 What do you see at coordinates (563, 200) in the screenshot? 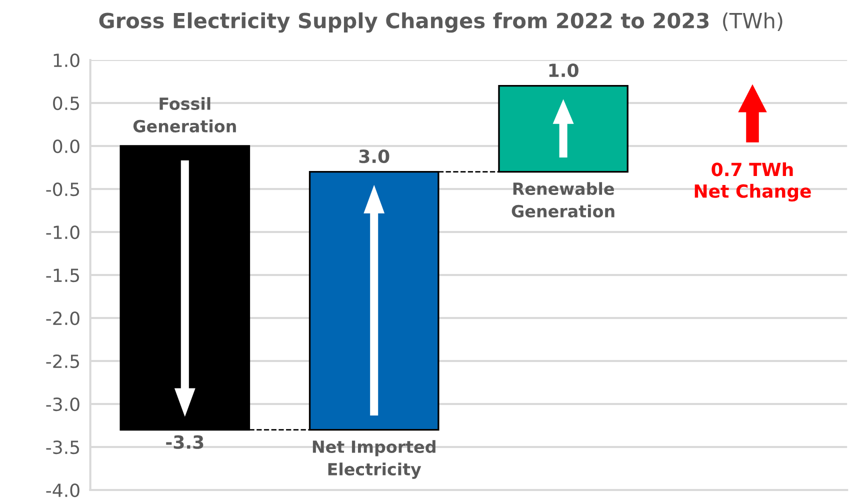
I see `x-tick-label: Renewable Generation` at bounding box center [563, 200].